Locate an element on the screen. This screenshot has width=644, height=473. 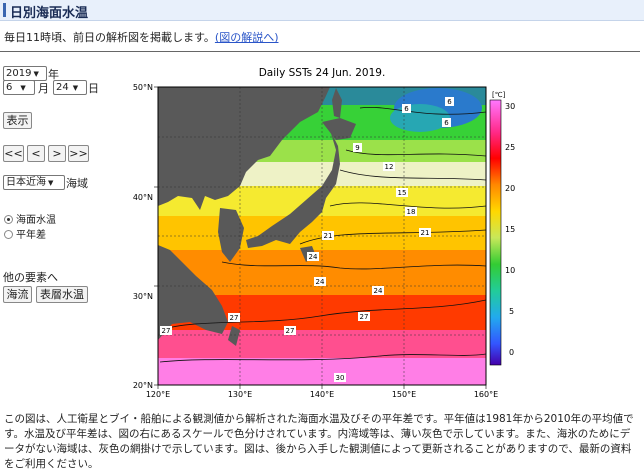
contour-label: 30 is located at coordinates (340, 377).